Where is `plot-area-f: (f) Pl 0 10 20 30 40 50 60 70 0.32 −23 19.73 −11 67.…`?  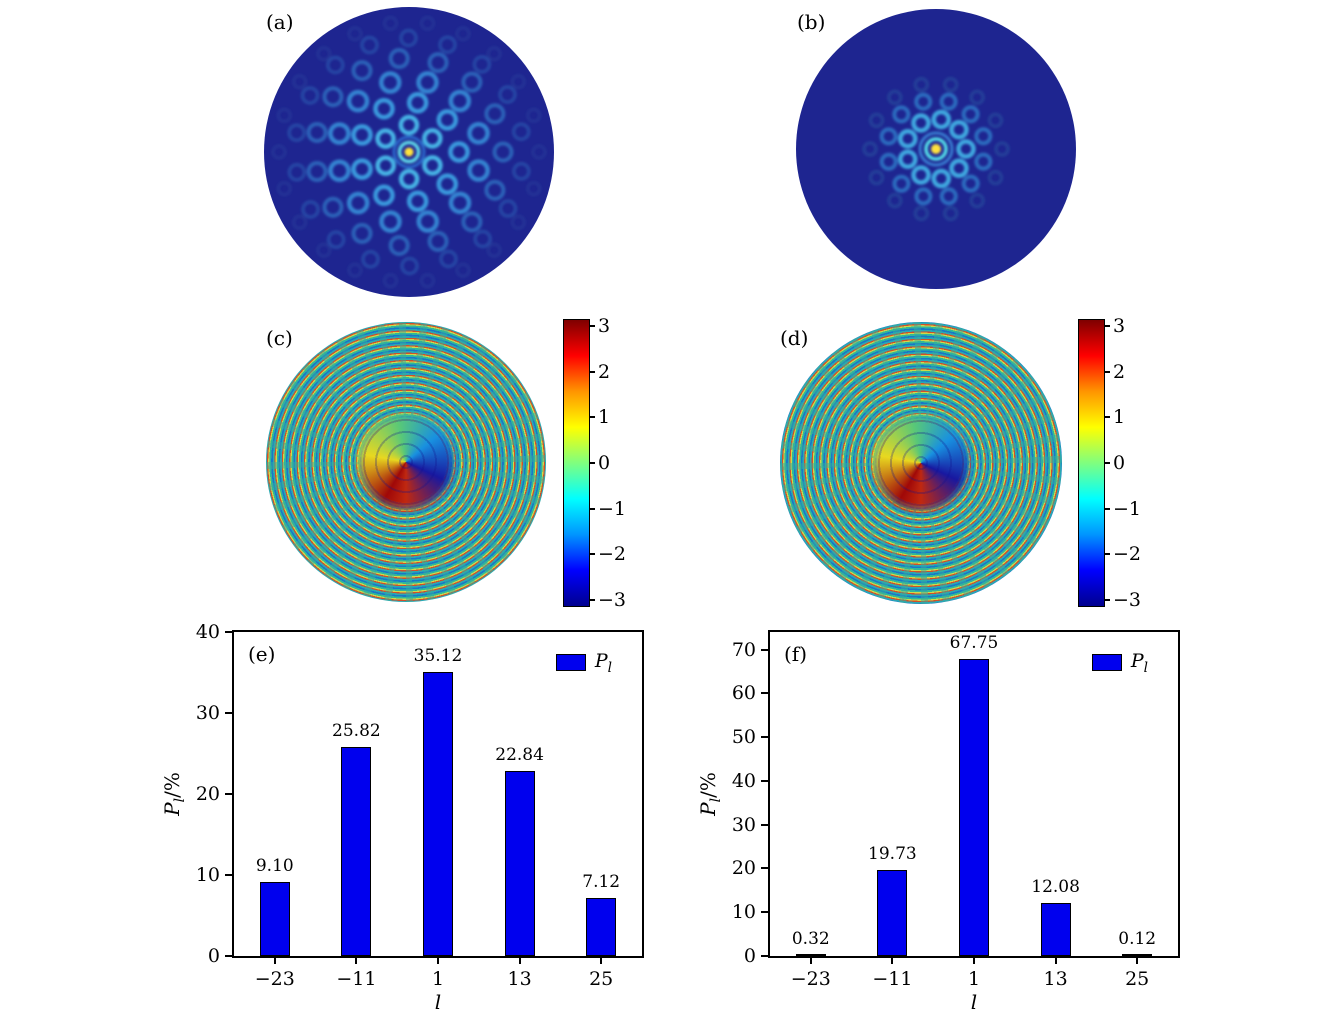
plot-area-f: (f) Pl 0 10 20 30 40 50 60 70 0.32 −23 19.73 −11 67.… is located at coordinates (956, 810).